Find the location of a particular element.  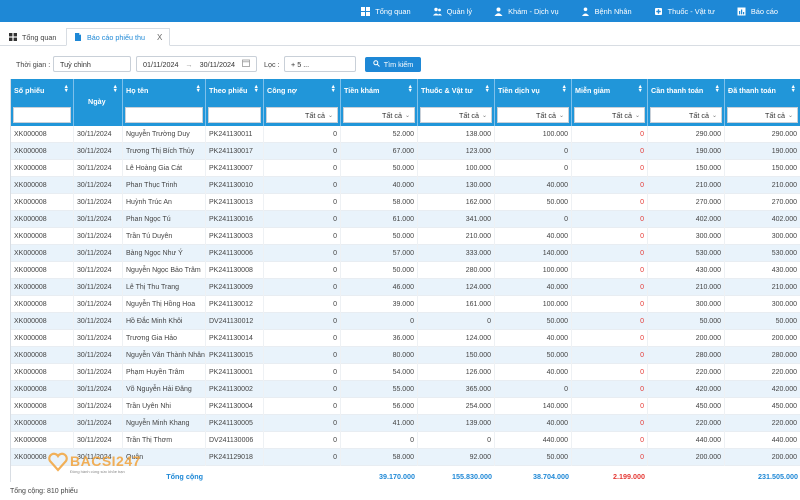

nav-item-1: Quản lý is located at coordinates (452, 11).